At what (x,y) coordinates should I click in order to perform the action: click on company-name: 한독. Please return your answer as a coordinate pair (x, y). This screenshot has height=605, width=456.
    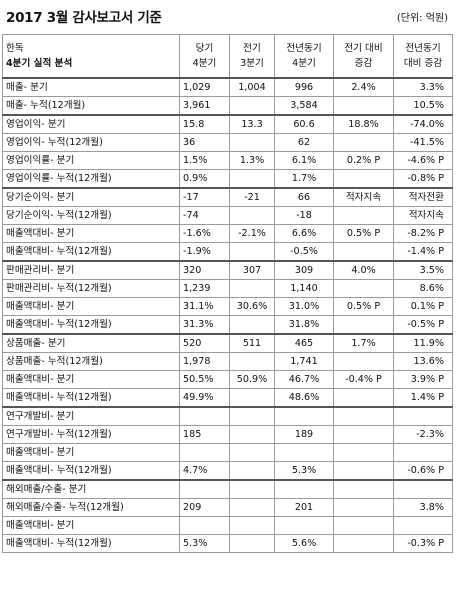
    Looking at the image, I should click on (15, 48).